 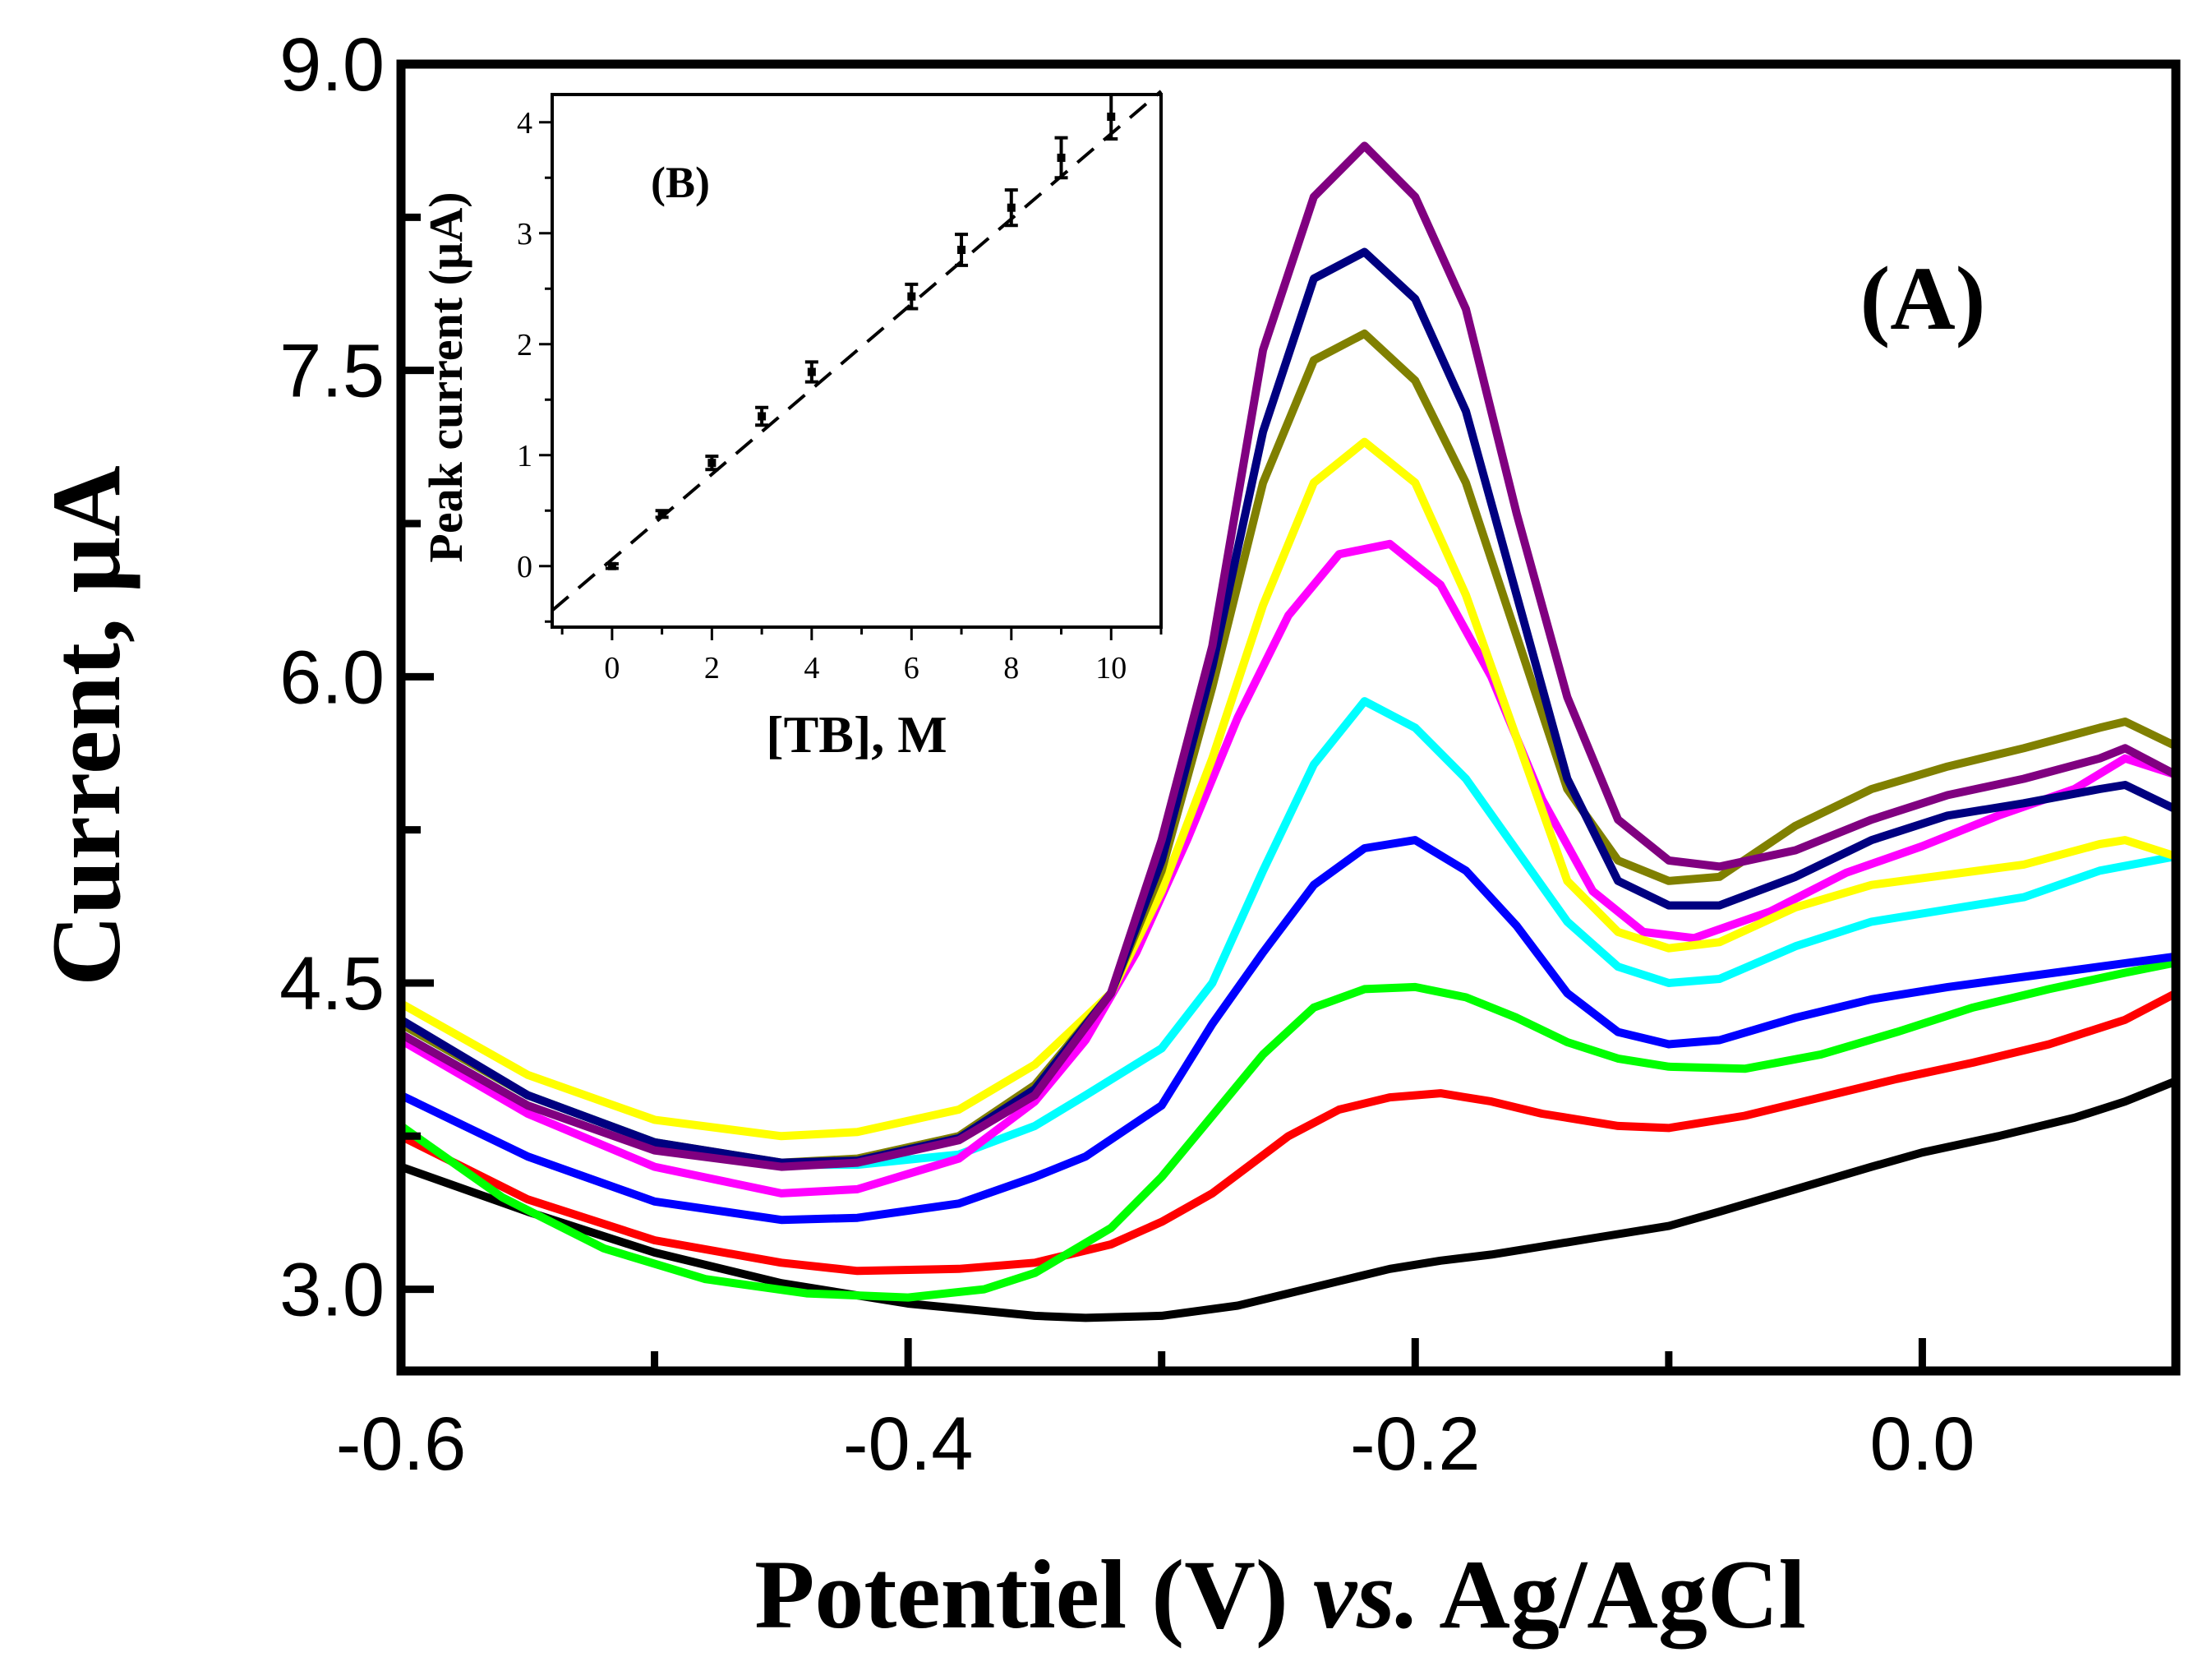 I want to click on y-axis-title: Current, µA, so click(x=86, y=725).